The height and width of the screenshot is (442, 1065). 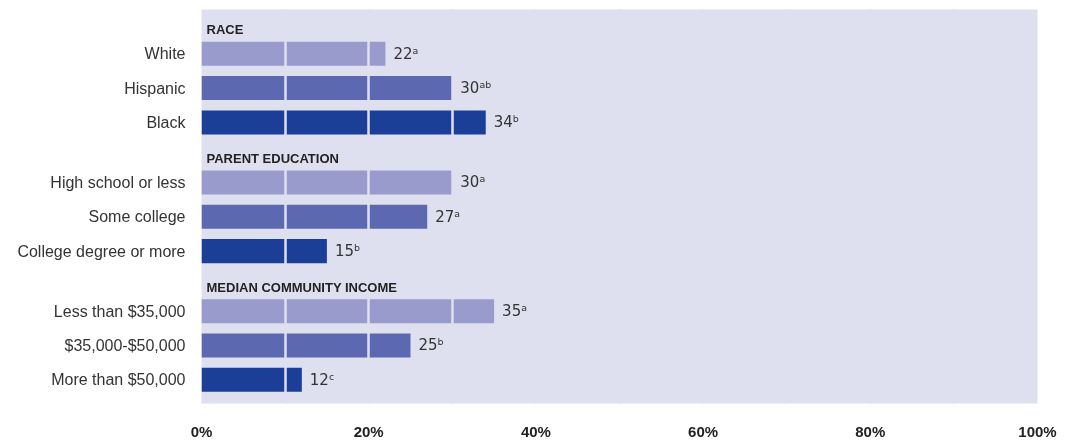 What do you see at coordinates (368, 431) in the screenshot?
I see `x-tick-label: 20%` at bounding box center [368, 431].